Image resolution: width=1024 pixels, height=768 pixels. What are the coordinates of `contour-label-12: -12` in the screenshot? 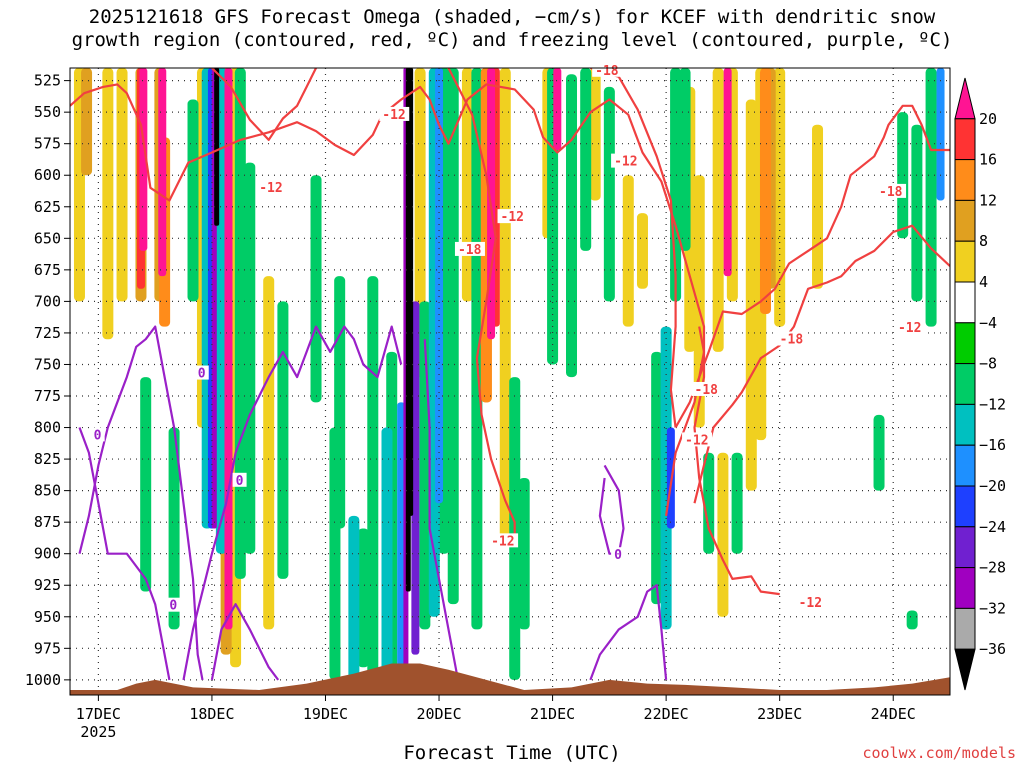 It's located at (810, 603).